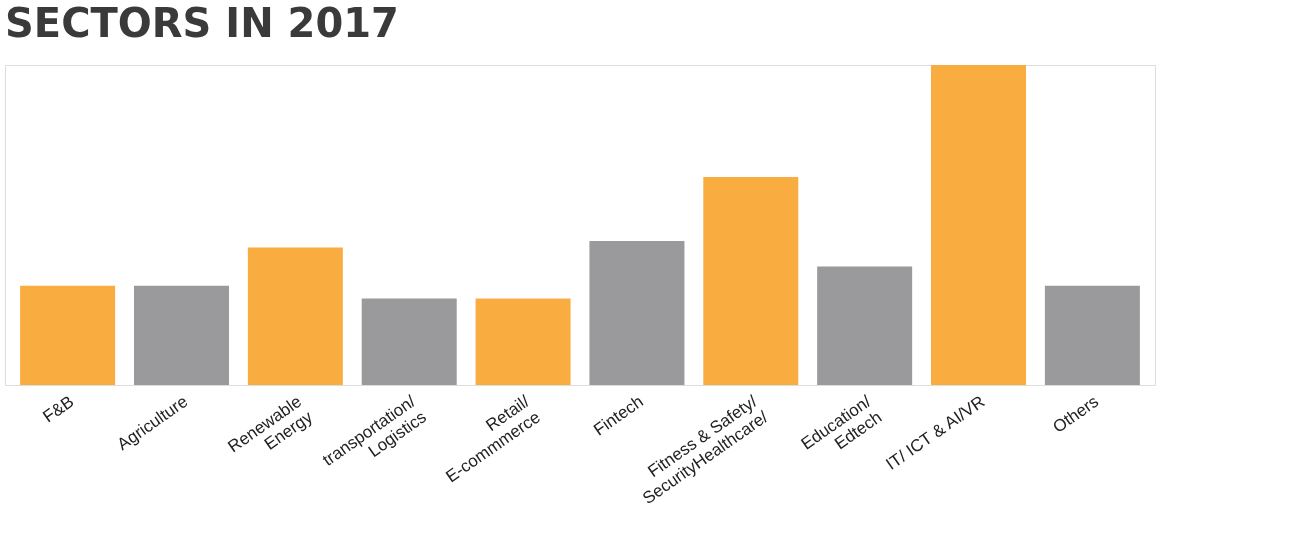  What do you see at coordinates (202, 23) in the screenshot?
I see `chart-title: SECTORS IN 2017` at bounding box center [202, 23].